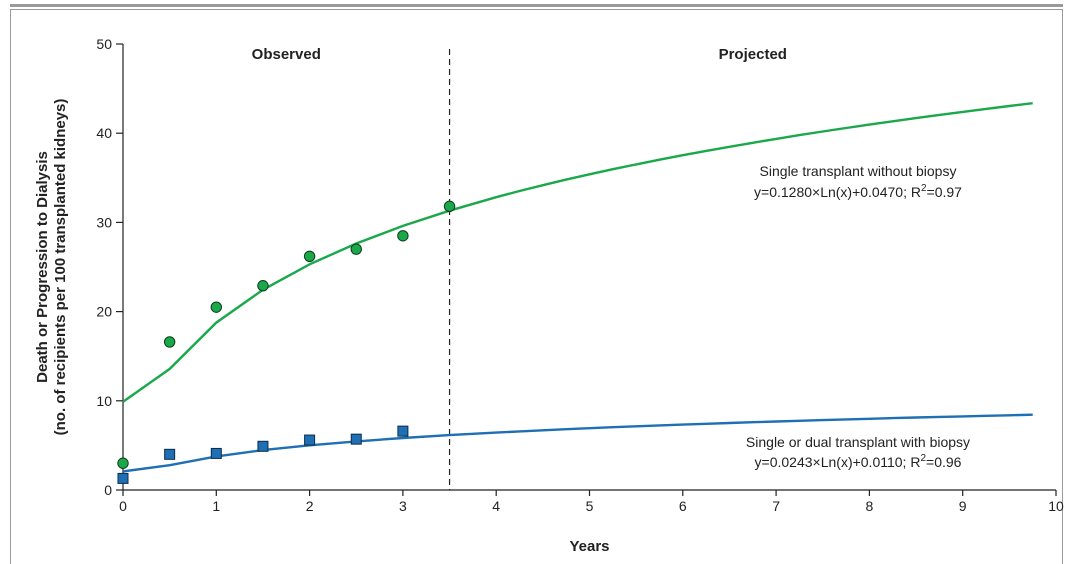 Image resolution: width=1073 pixels, height=564 pixels. I want to click on left-border, so click(10, 286).